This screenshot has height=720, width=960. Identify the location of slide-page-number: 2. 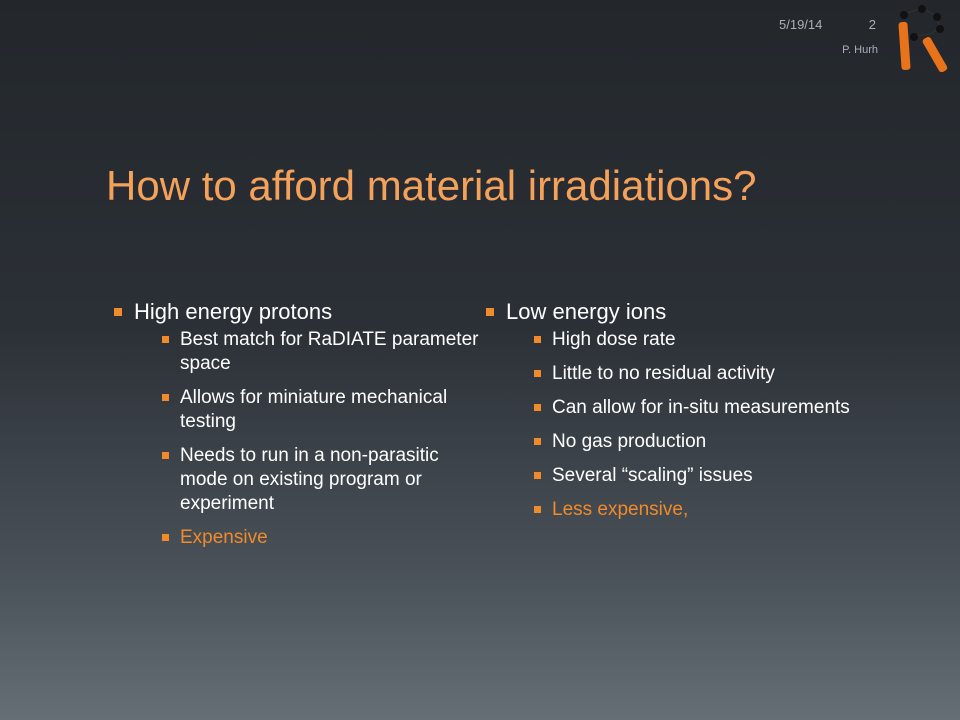
(872, 24).